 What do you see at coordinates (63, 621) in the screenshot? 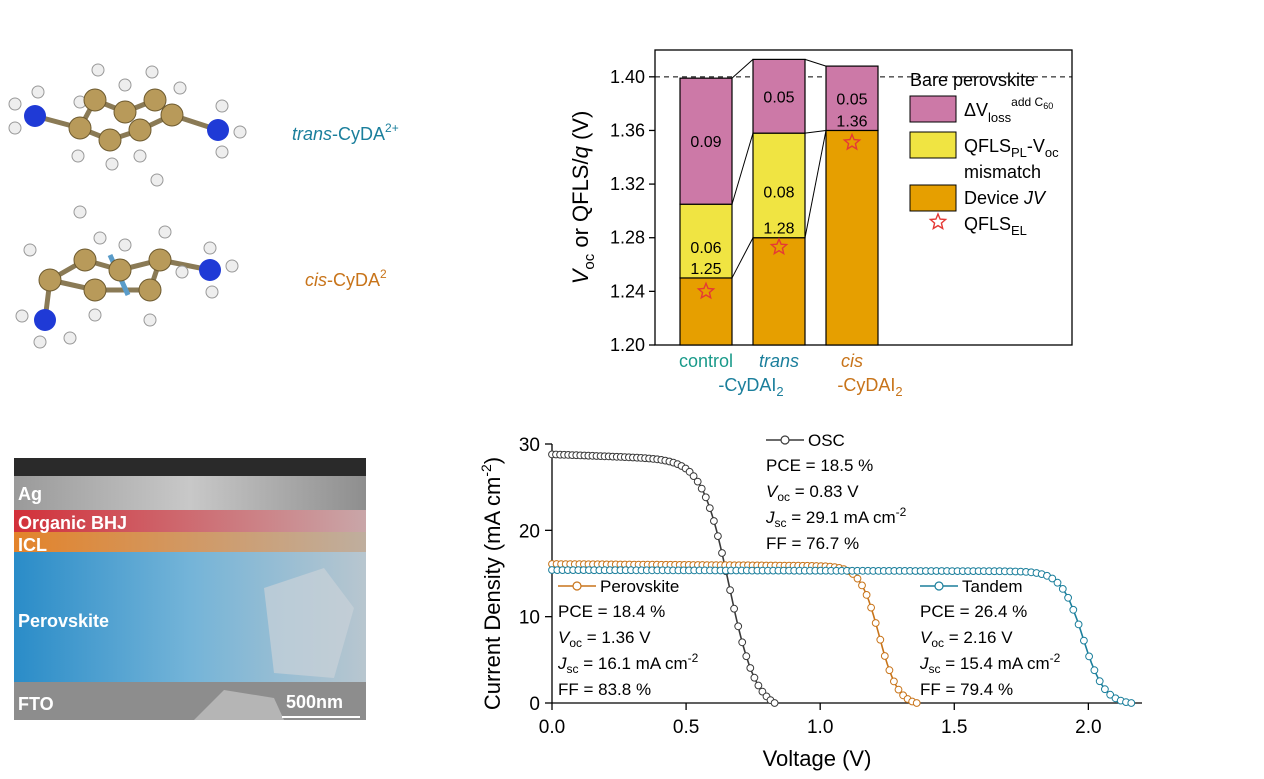
I see `sem-layer-label: Perovskite` at bounding box center [63, 621].